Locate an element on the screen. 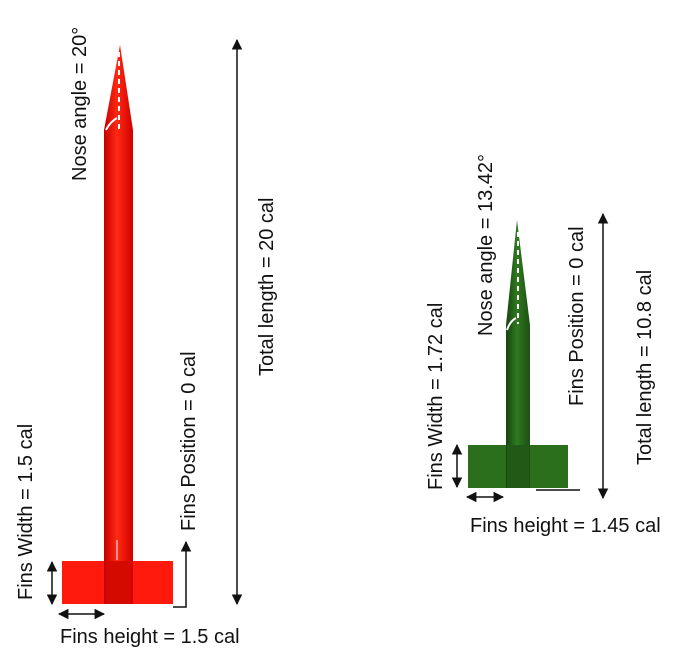 The image size is (699, 655). rocket-a-fin-joint is located at coordinates (118, 582).